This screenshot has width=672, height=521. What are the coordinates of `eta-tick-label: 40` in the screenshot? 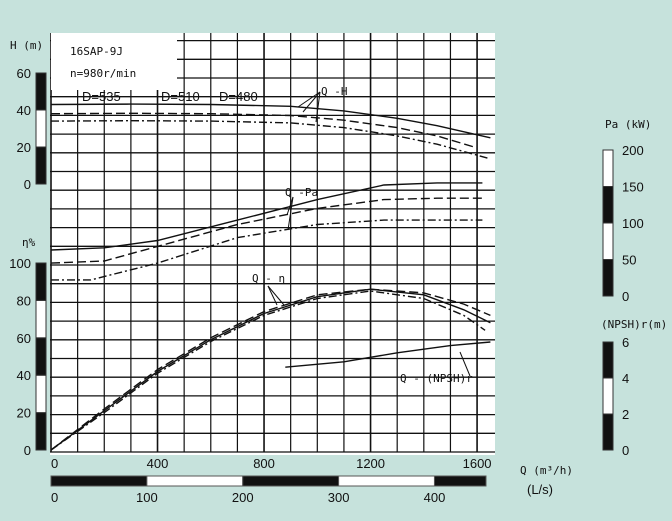 It's located at (24, 375).